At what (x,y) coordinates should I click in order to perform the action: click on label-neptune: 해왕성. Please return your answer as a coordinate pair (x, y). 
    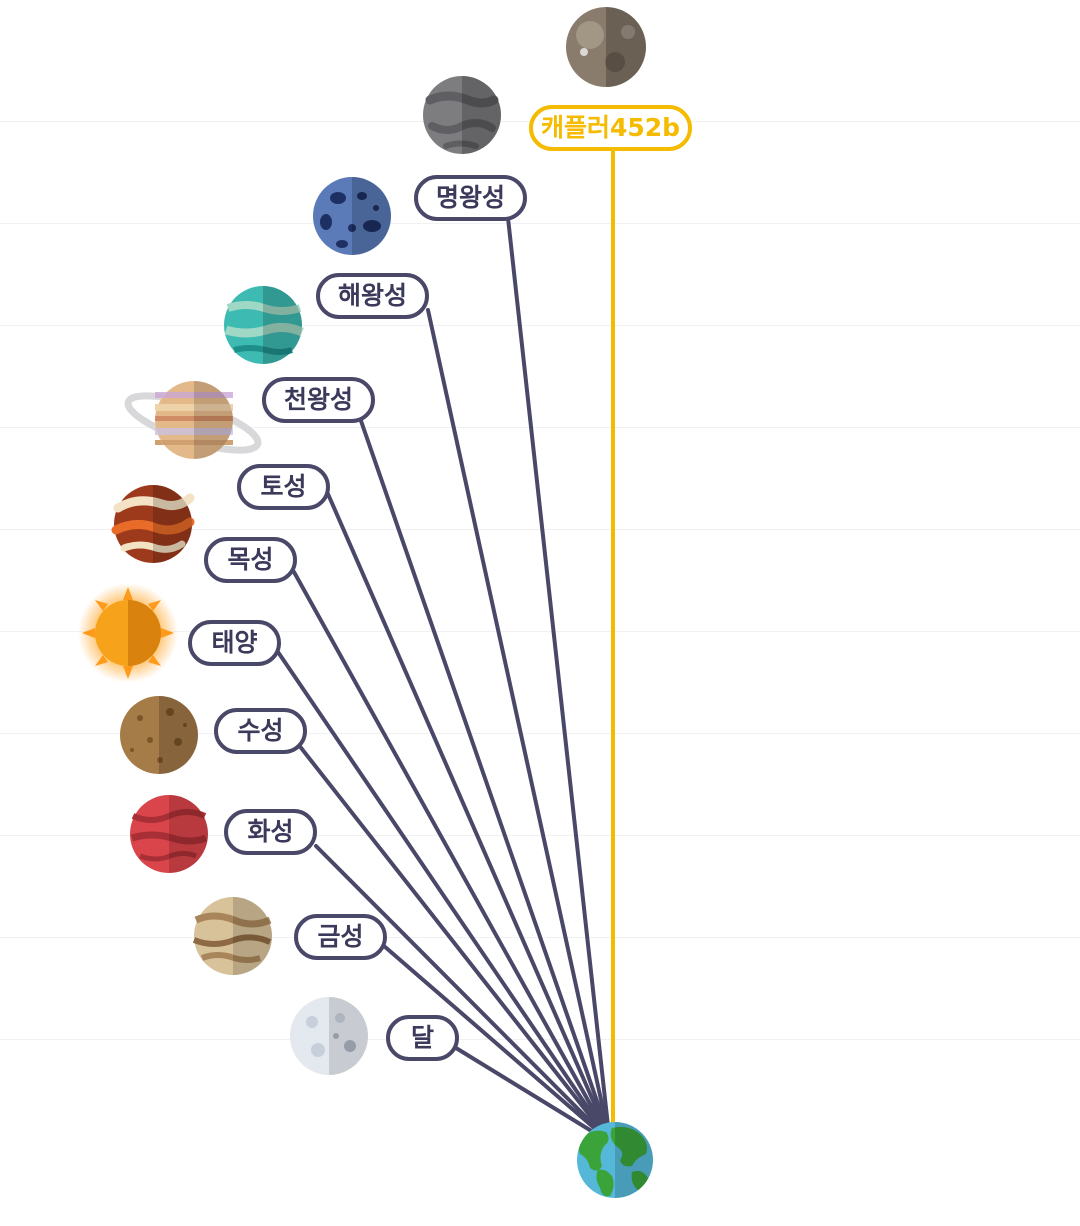
    Looking at the image, I should click on (372, 296).